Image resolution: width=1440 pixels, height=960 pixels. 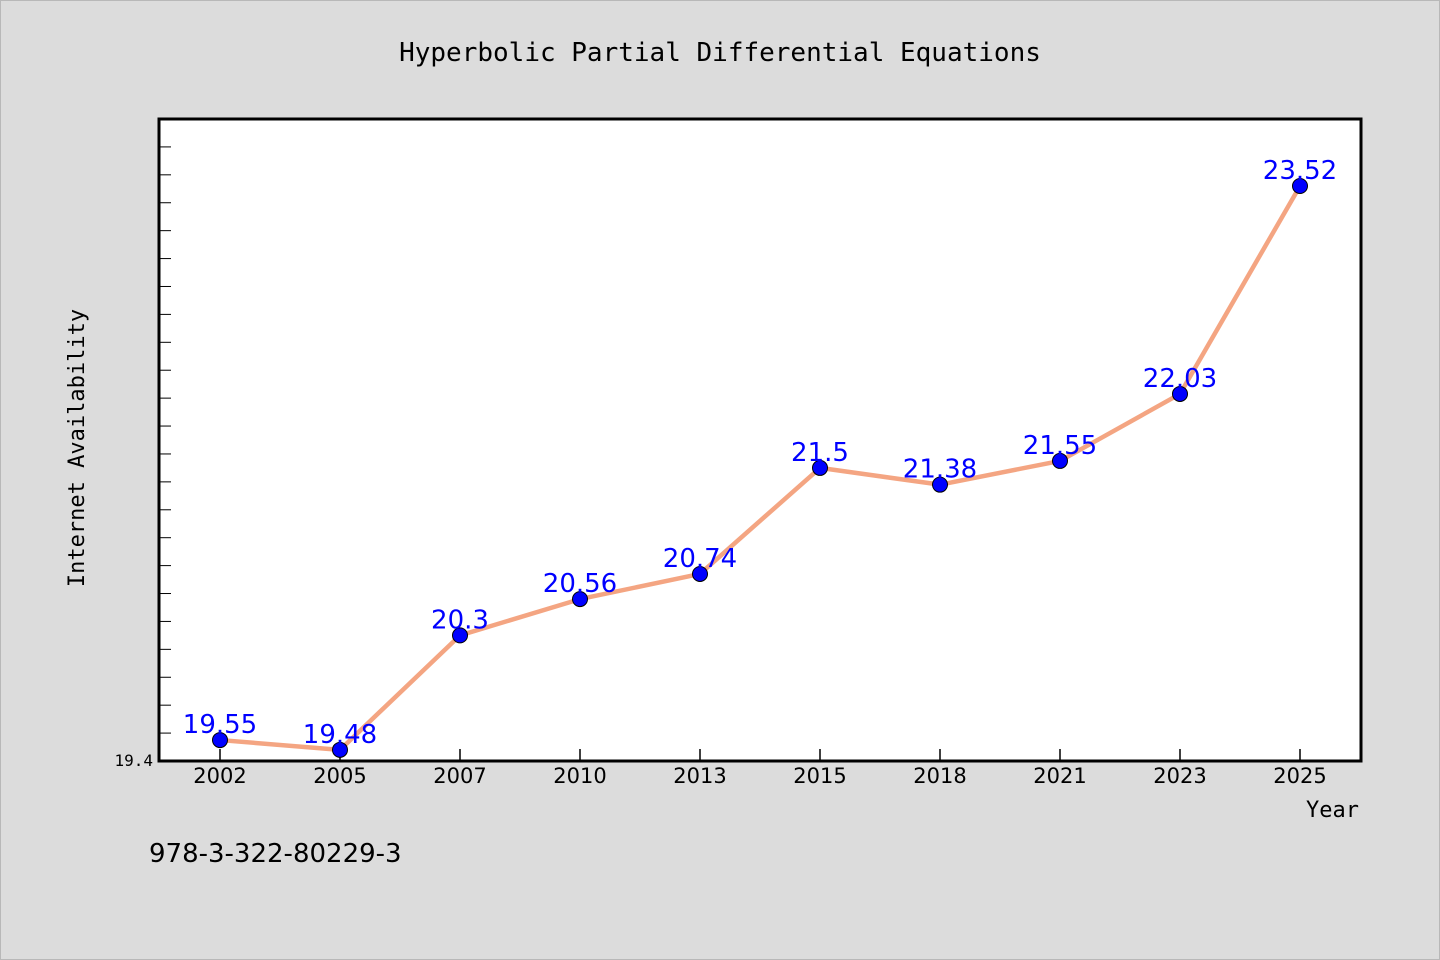 What do you see at coordinates (1180, 379) in the screenshot?
I see `data-label: 22.03` at bounding box center [1180, 379].